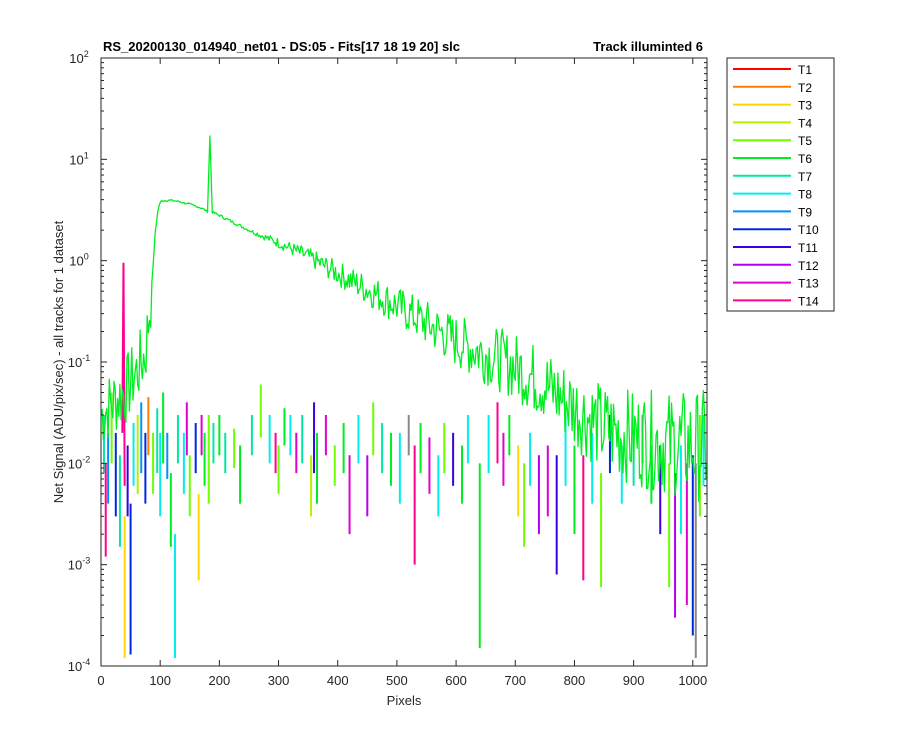  Describe the element at coordinates (397, 680) in the screenshot. I see `x-tick-label: 500` at that location.